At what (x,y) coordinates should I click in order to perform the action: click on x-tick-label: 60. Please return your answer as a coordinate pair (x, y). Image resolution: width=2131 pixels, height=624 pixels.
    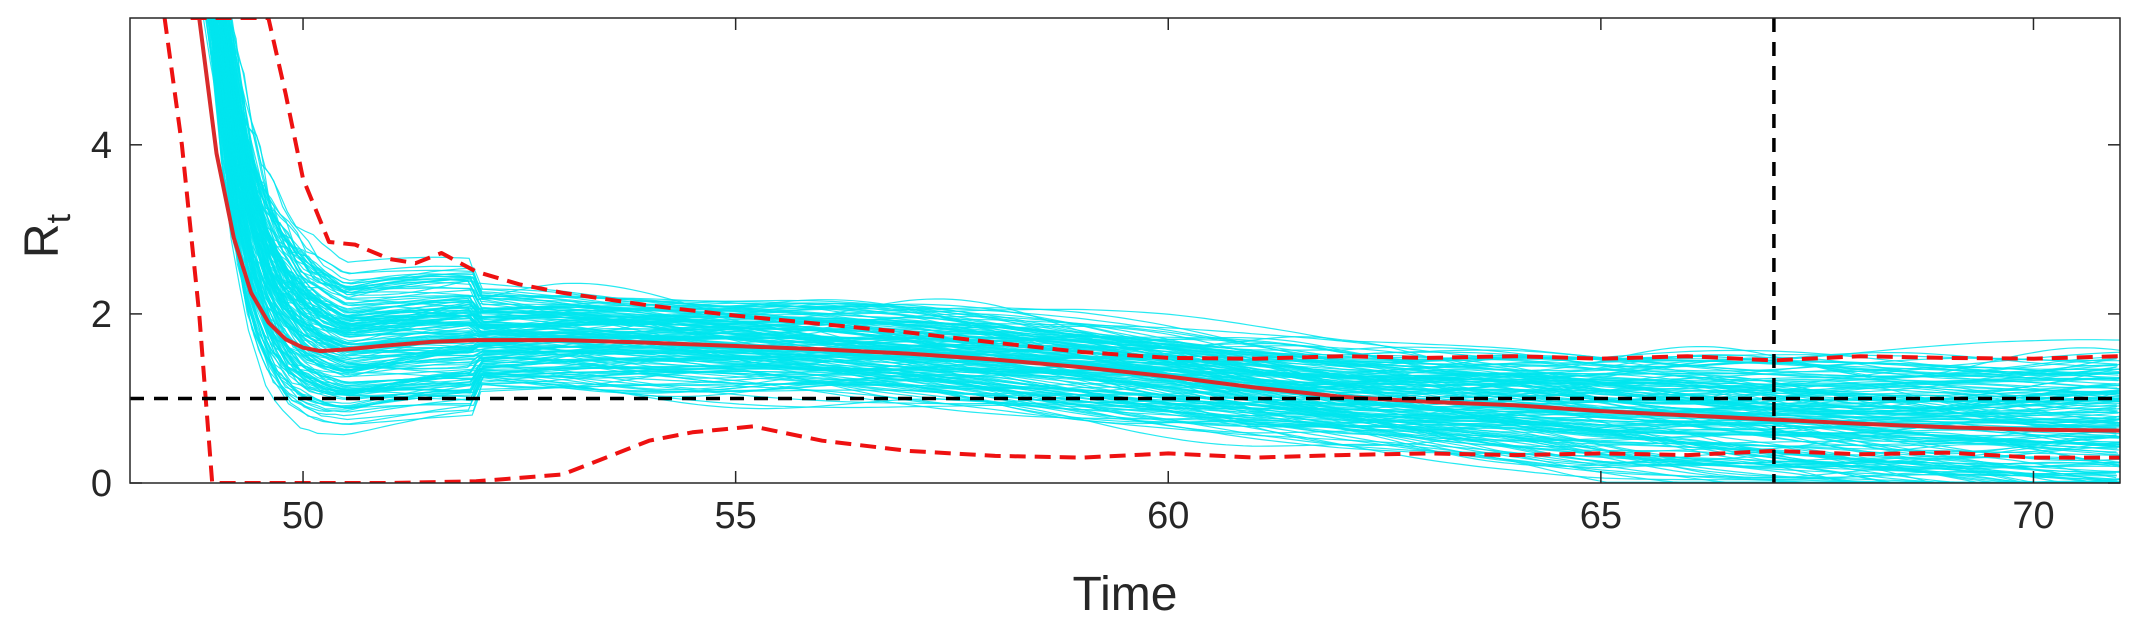
    Looking at the image, I should click on (1168, 516).